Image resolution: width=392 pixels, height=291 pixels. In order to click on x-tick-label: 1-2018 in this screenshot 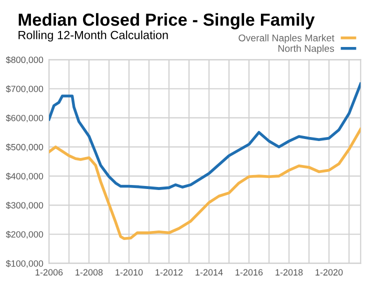, I will do `click(289, 272)`.